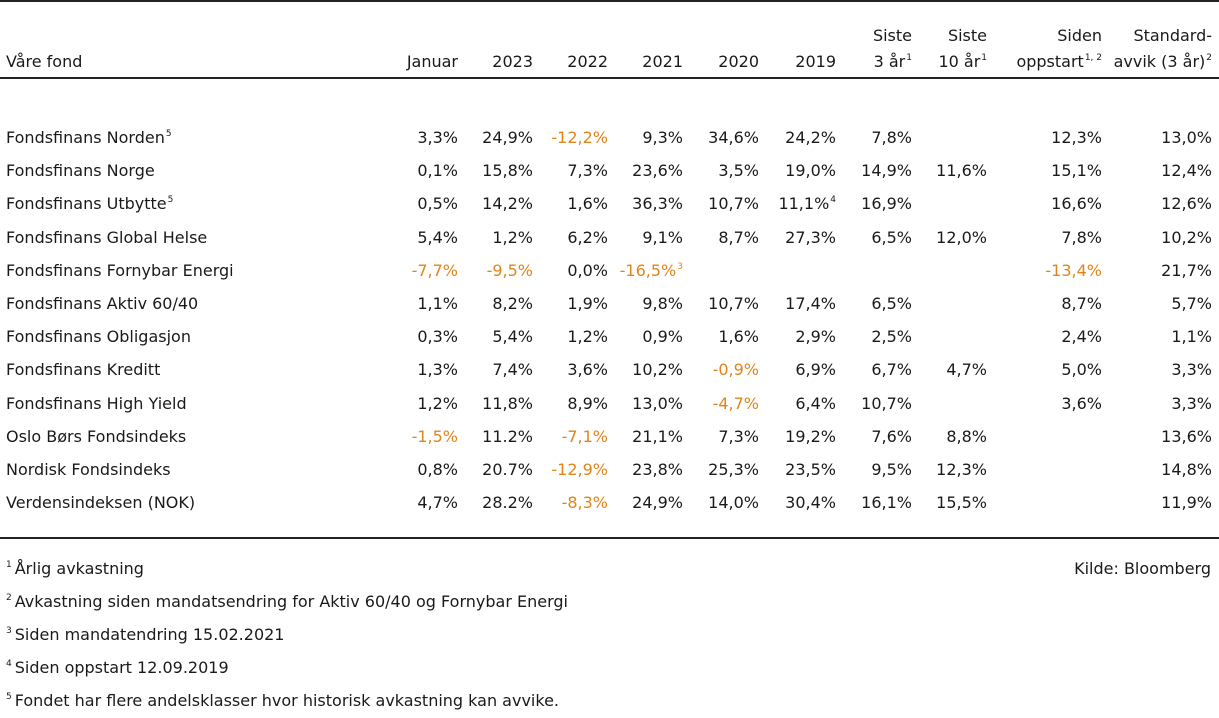  What do you see at coordinates (83, 370) in the screenshot?
I see `fund-name: Fondsfinans Kreditt` at bounding box center [83, 370].